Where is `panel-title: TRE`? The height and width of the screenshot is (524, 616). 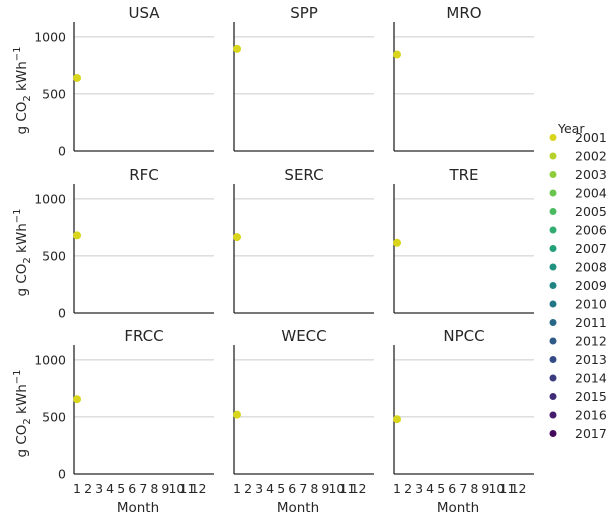
panel-title: TRE is located at coordinates (463, 175).